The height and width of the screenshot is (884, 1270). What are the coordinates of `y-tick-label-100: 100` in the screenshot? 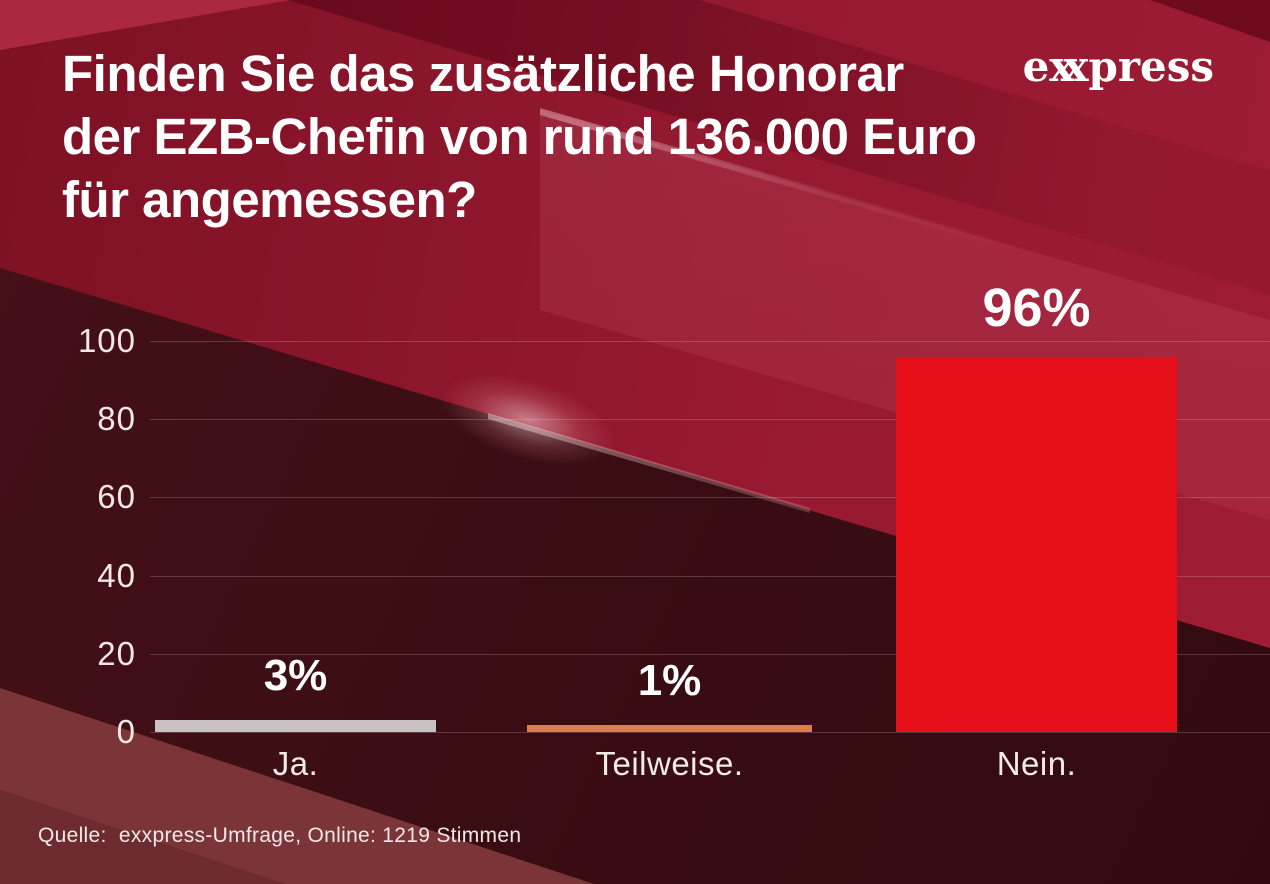 It's located at (106, 340).